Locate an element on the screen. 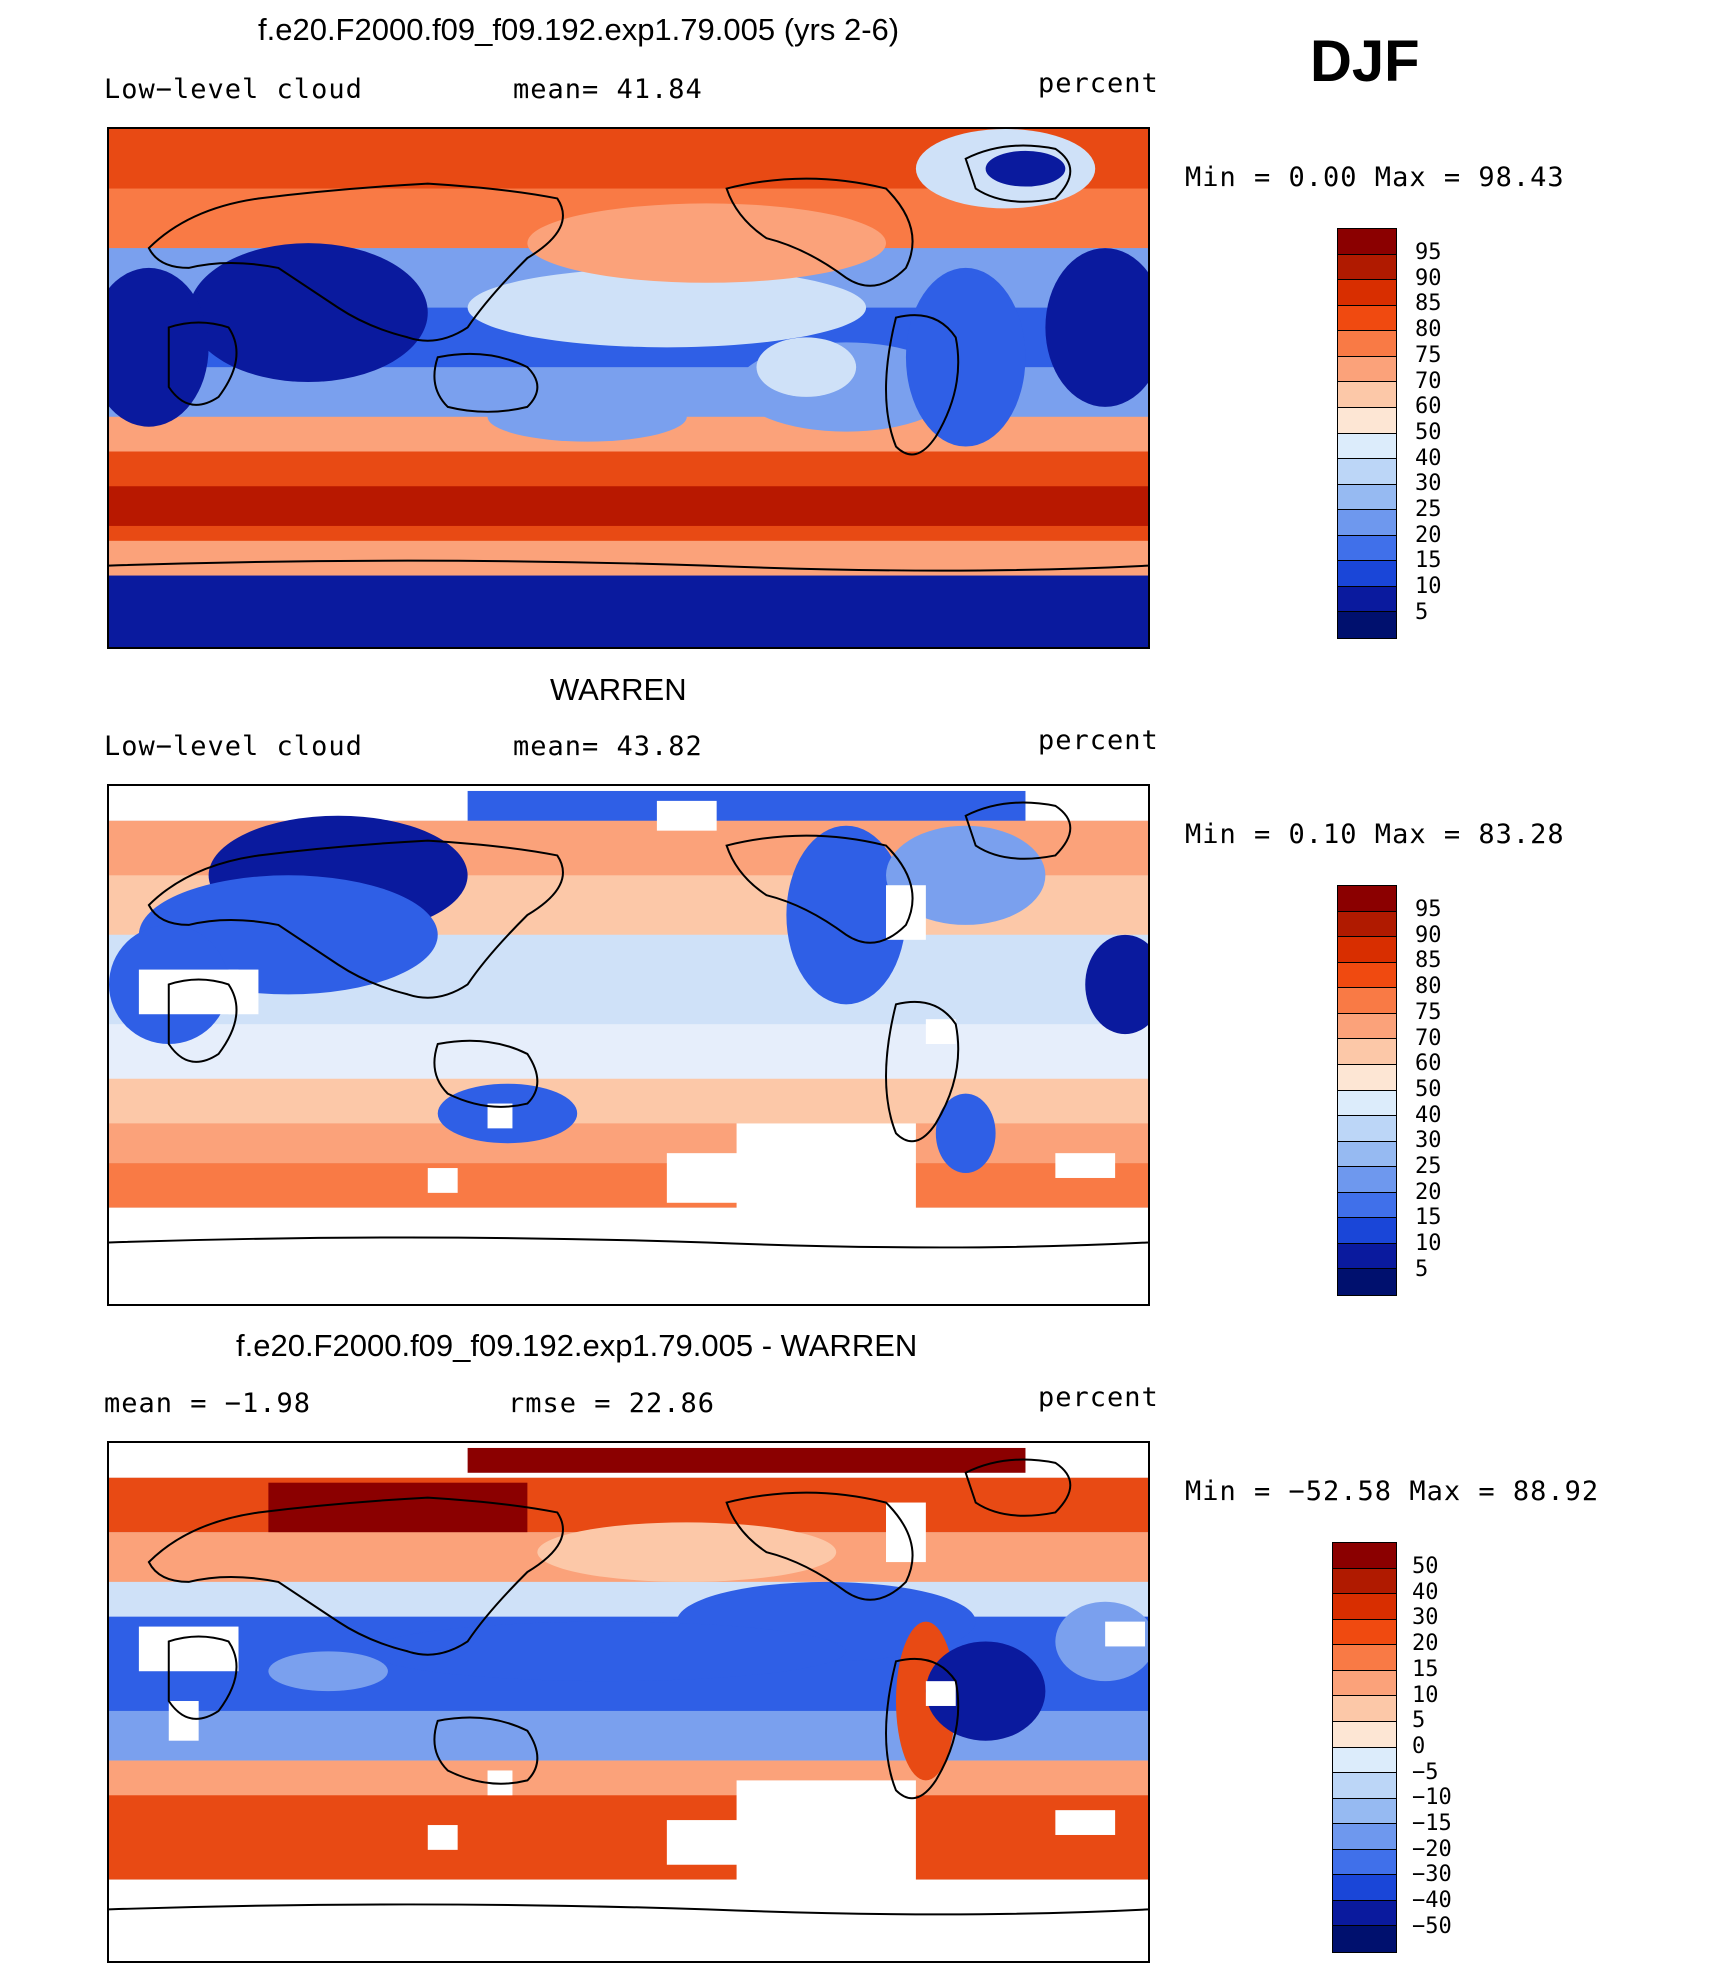 The width and height of the screenshot is (1710, 1963). panel-3-units: percent is located at coordinates (1098, 1397).